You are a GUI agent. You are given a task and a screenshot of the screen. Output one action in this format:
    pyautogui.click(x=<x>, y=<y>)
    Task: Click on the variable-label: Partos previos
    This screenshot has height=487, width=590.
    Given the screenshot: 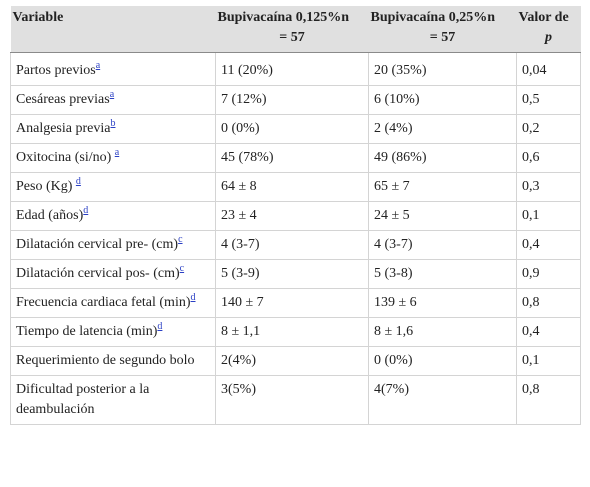 What is the action you would take?
    pyautogui.click(x=56, y=70)
    